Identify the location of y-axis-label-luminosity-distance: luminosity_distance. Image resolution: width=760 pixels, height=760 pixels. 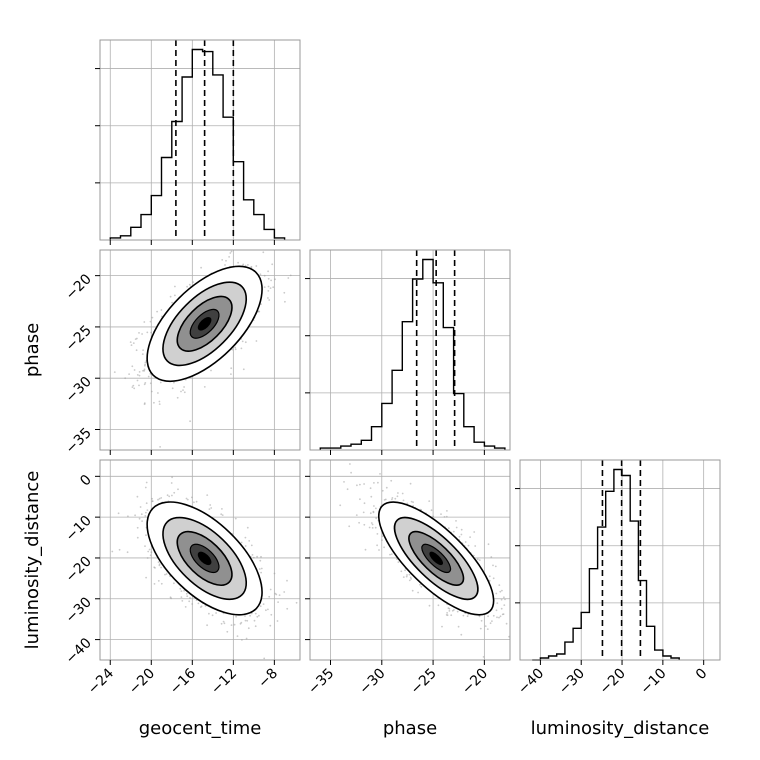
(32, 560).